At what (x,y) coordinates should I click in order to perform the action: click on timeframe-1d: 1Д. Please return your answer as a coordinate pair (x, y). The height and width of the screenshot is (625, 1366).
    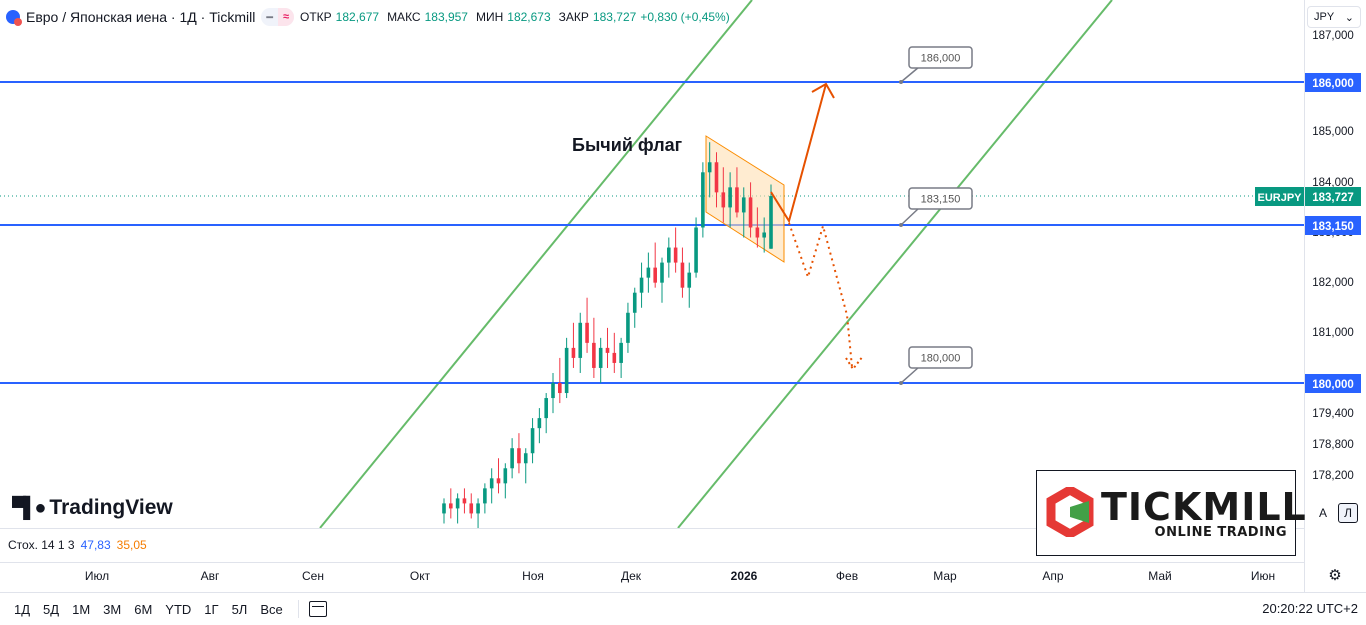
    Looking at the image, I should click on (22, 609).